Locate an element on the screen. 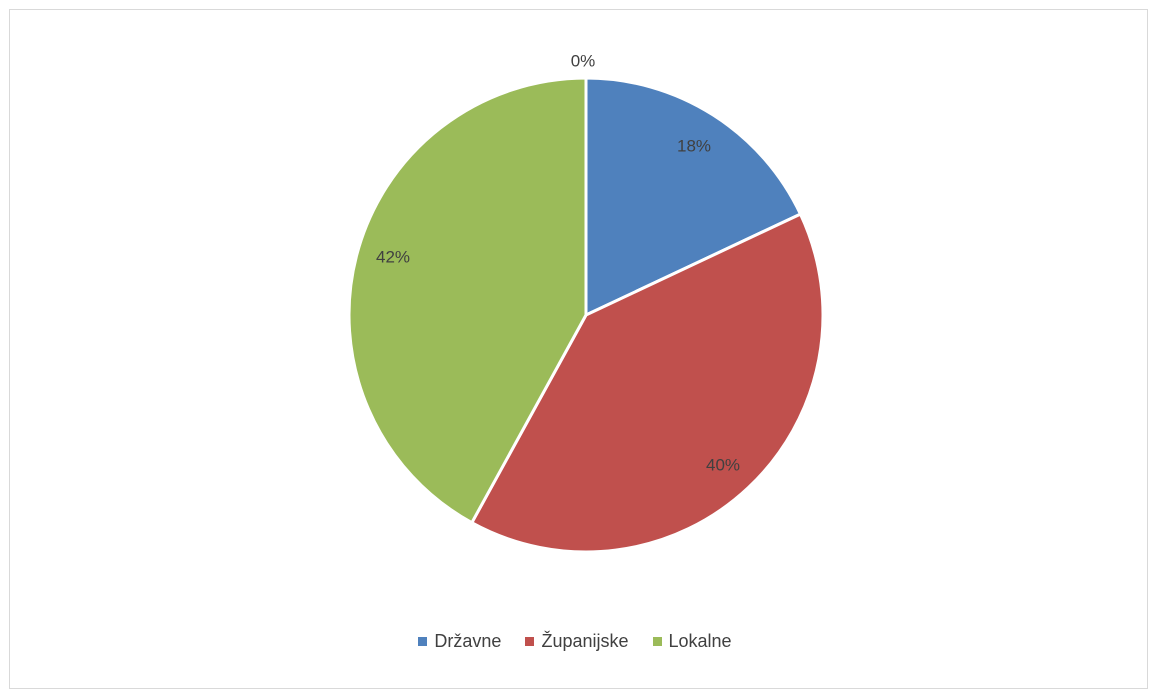 The width and height of the screenshot is (1150, 689). data-label-0: 18% is located at coordinates (694, 145).